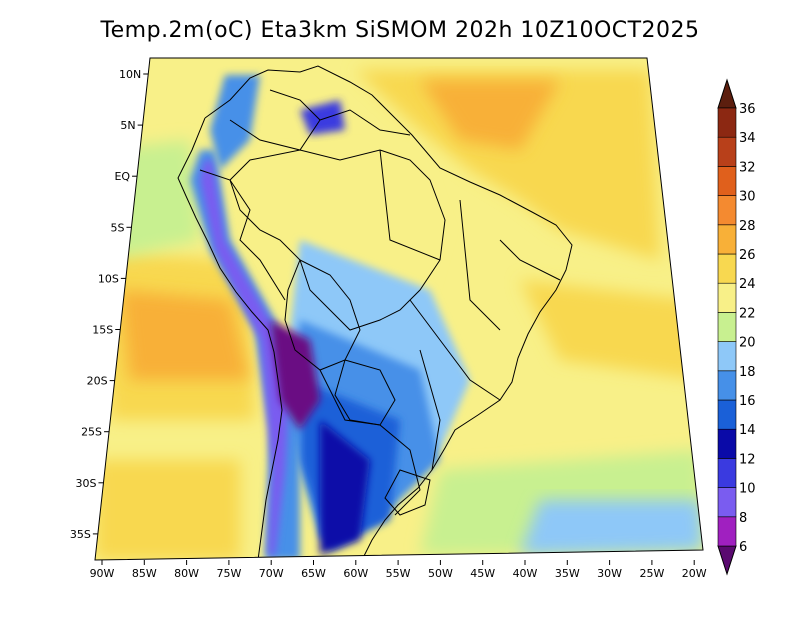 This screenshot has width=800, height=618. I want to click on field-andes-ridge, so click(245, 357).